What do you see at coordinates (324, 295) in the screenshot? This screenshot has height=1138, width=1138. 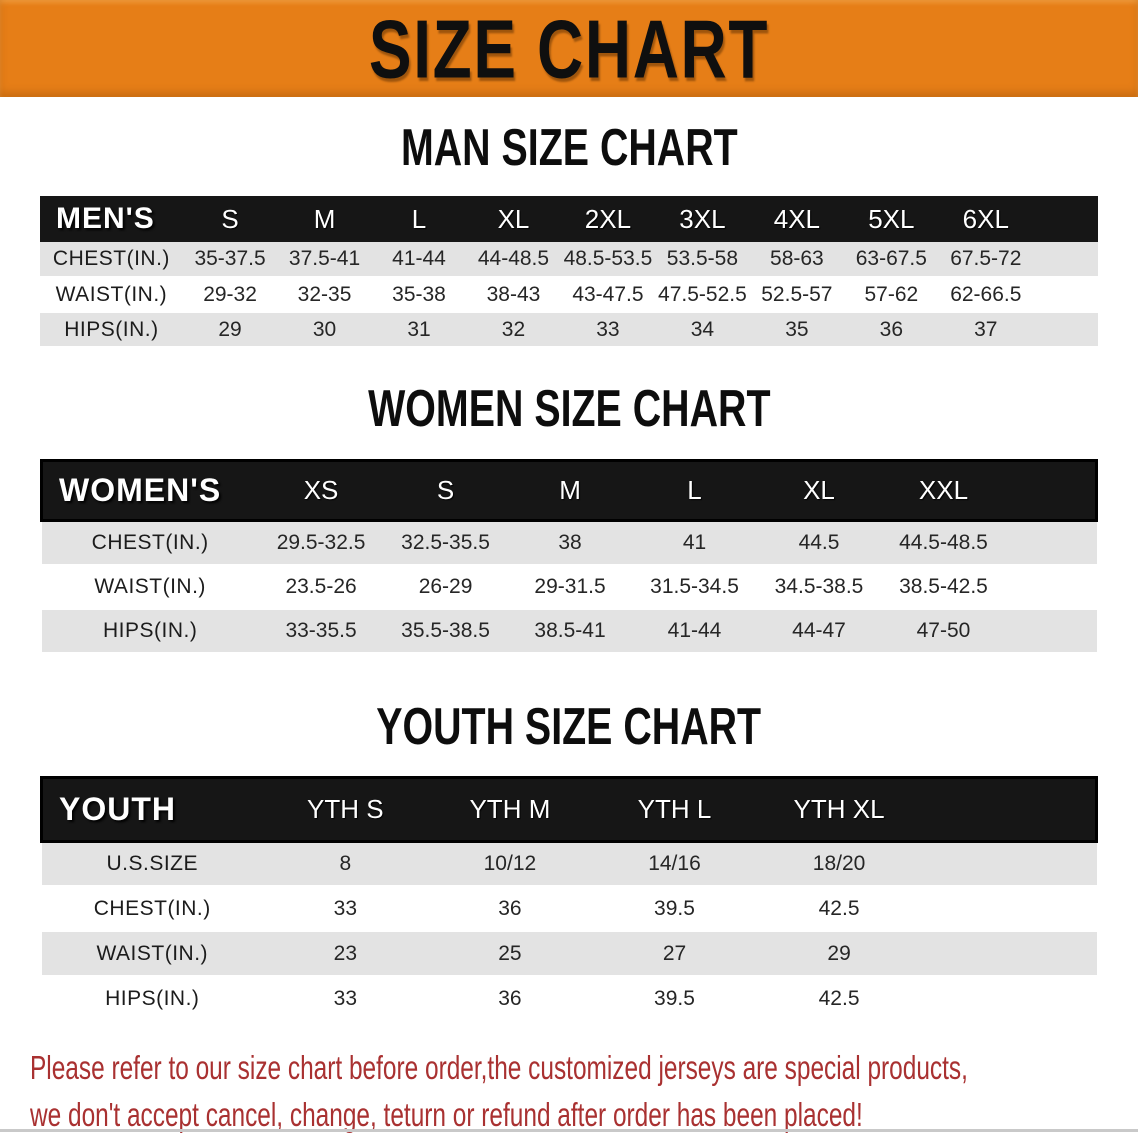 I see `value-cell: 32-35` at bounding box center [324, 295].